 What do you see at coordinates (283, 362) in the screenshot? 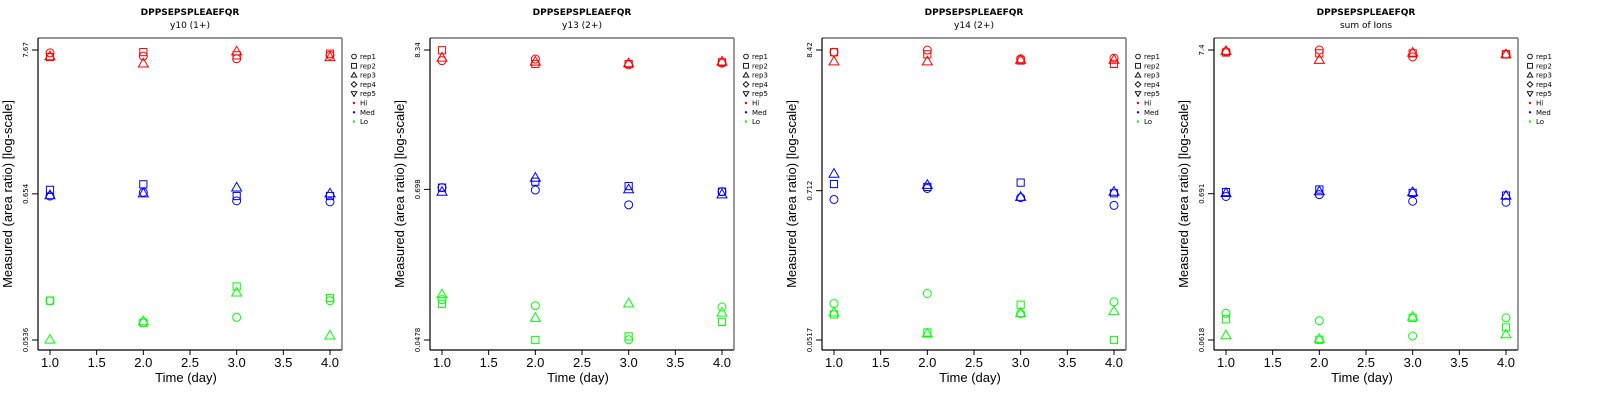
I see `x-tick-label: 3.5` at bounding box center [283, 362].